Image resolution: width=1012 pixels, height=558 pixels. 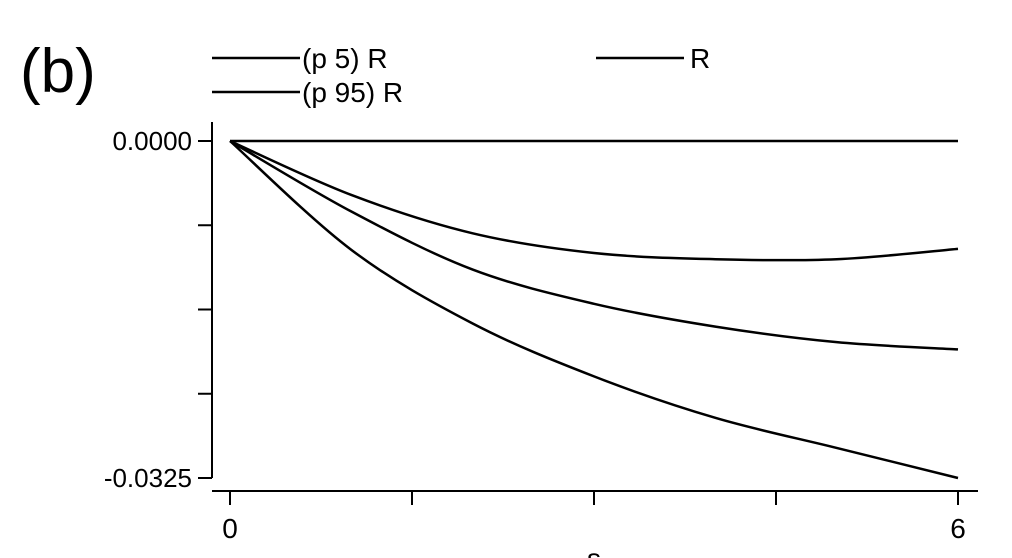 I want to click on legend-label-p95: (p 95) R, so click(x=352, y=92).